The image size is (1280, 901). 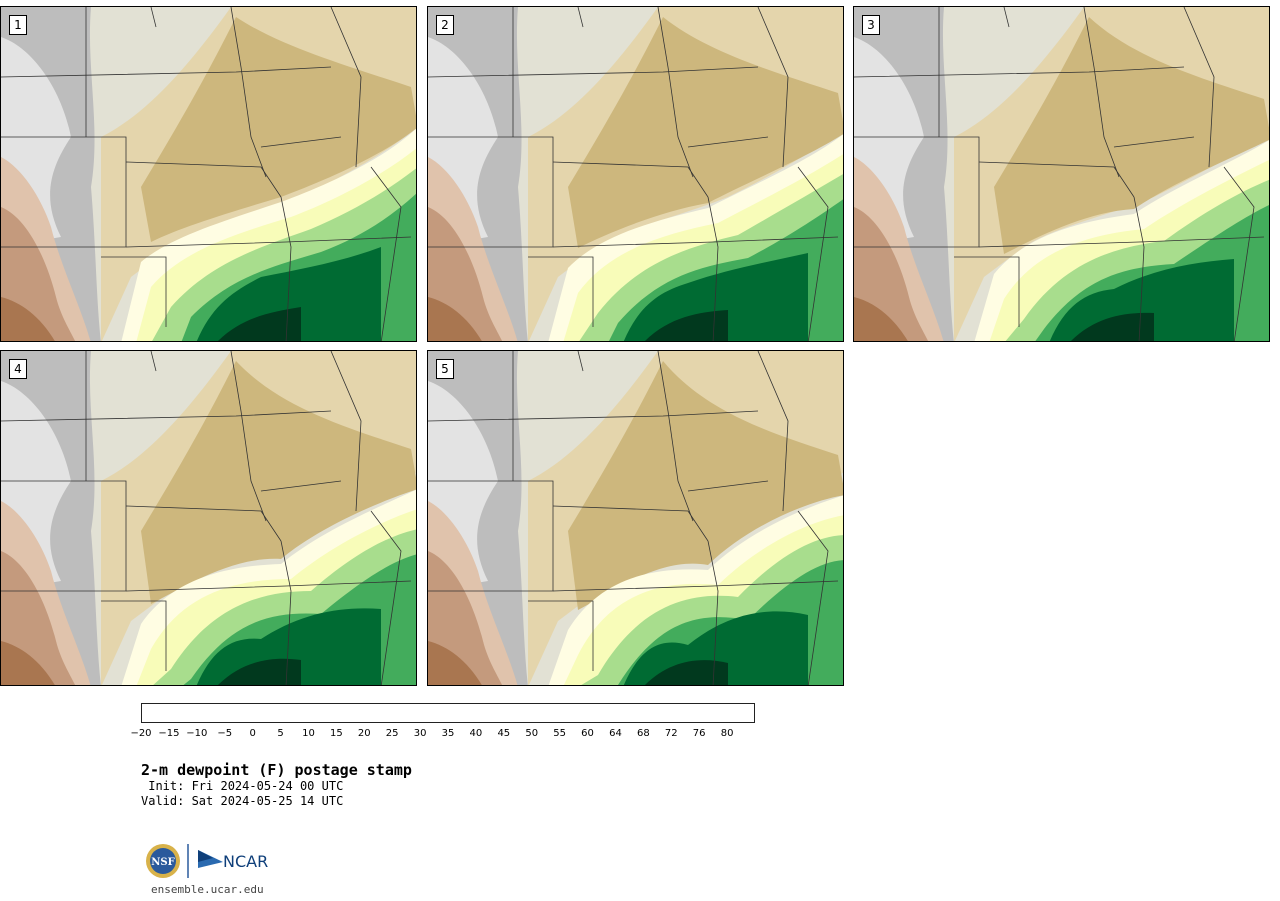 I want to click on colorbar-tick-label: −10, so click(x=197, y=733).